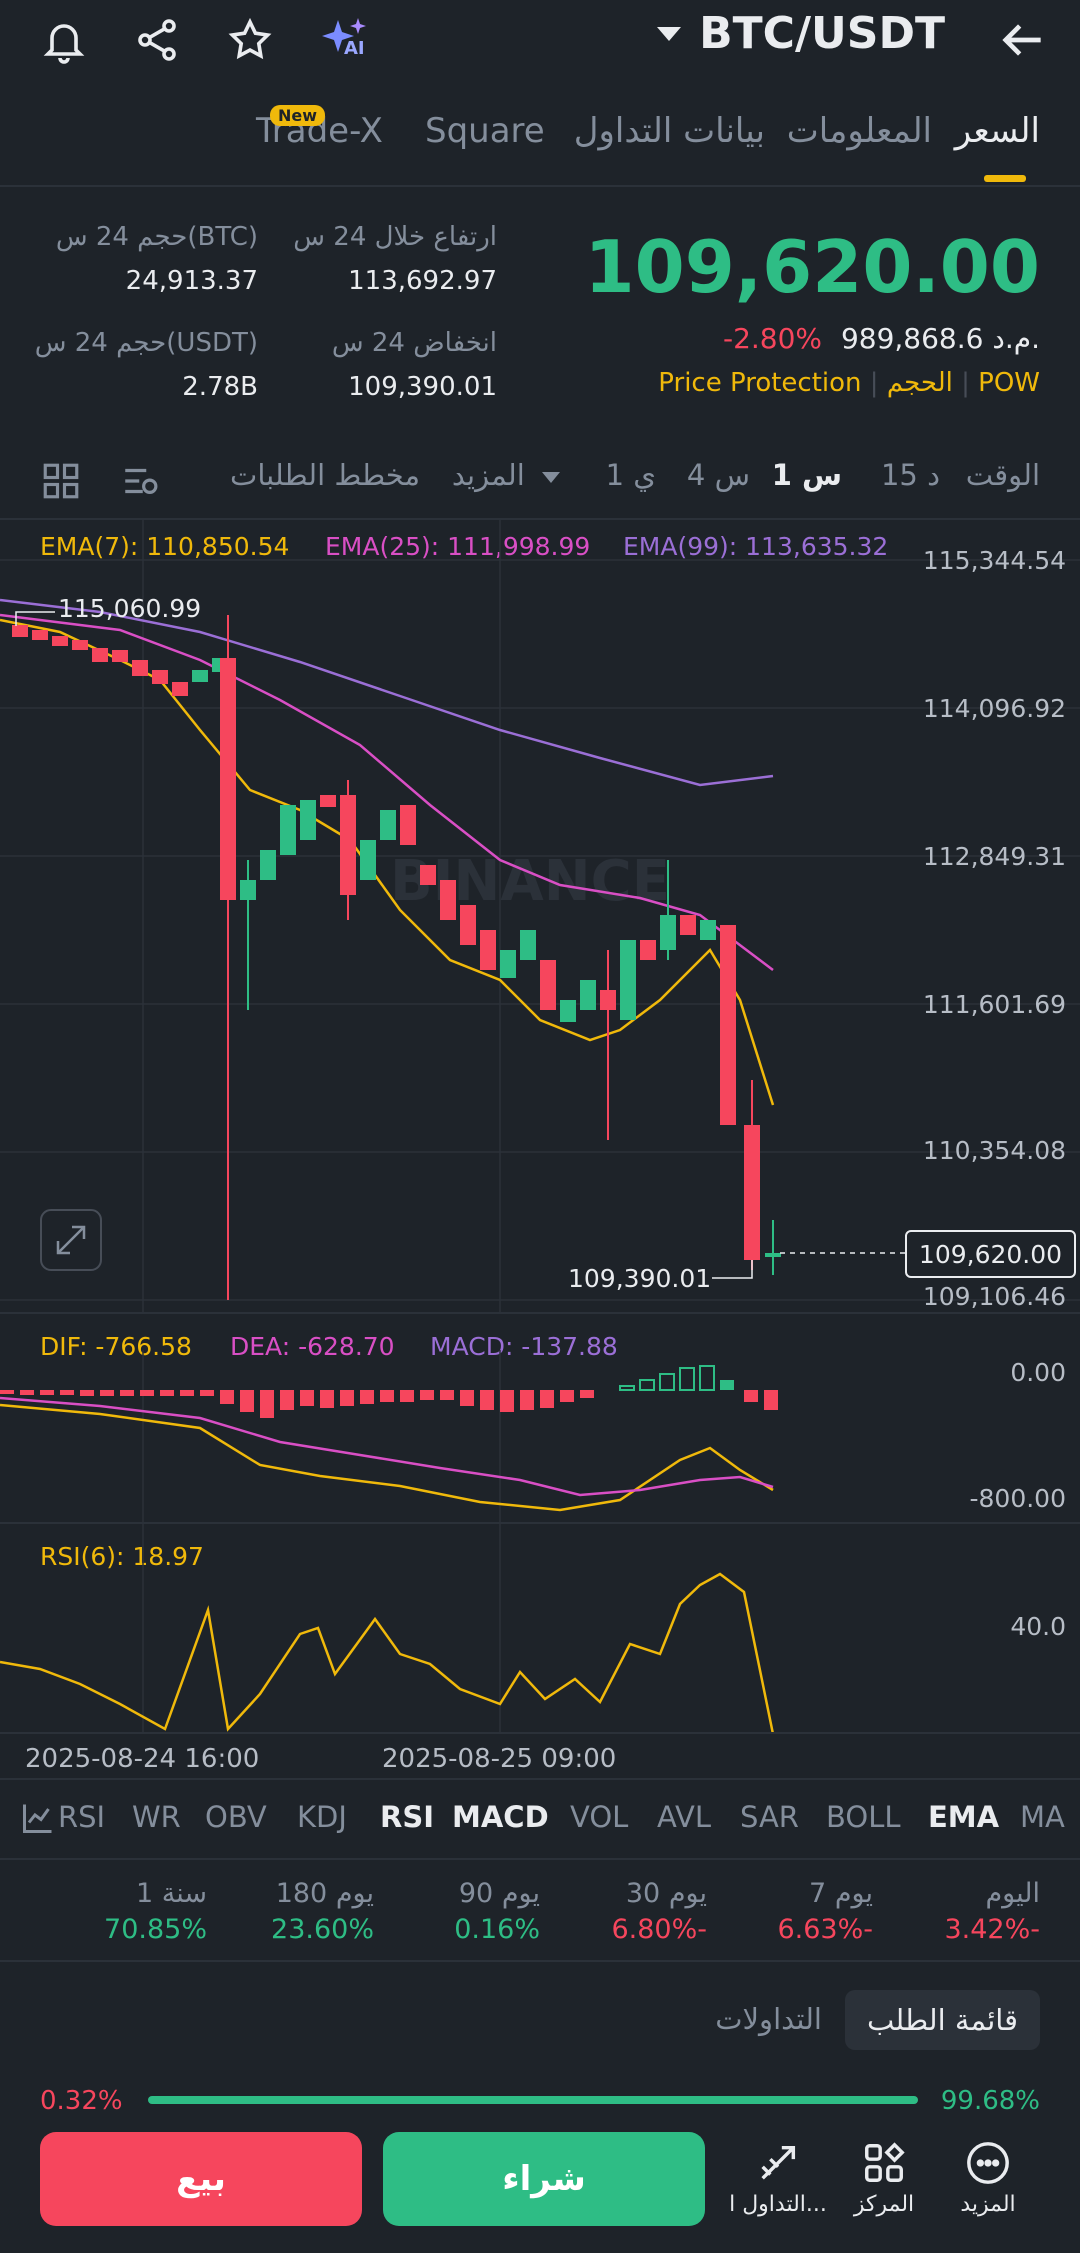 This screenshot has height=2253, width=1080. Describe the element at coordinates (458, 546) in the screenshot. I see `ema25-legend: EMA(25): 111,998.99` at that location.